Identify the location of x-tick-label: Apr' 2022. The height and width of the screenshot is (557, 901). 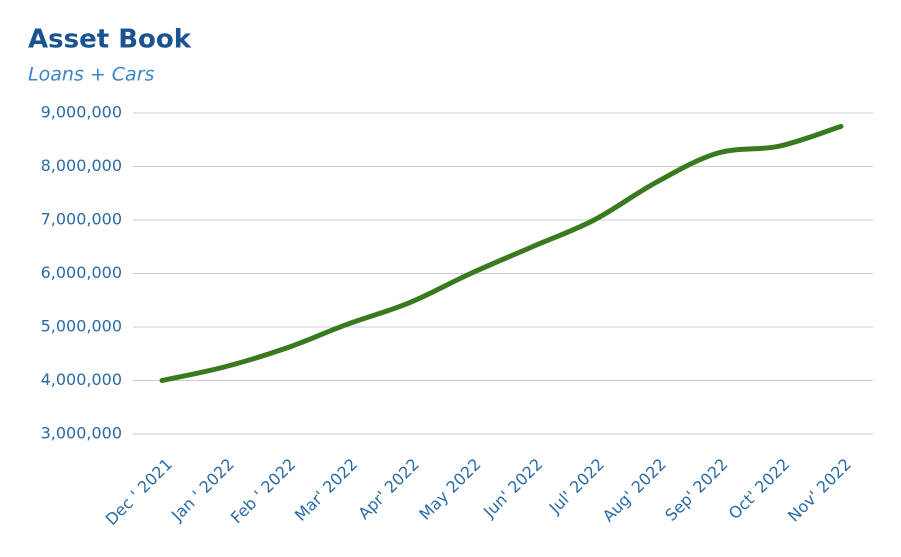
(388, 489).